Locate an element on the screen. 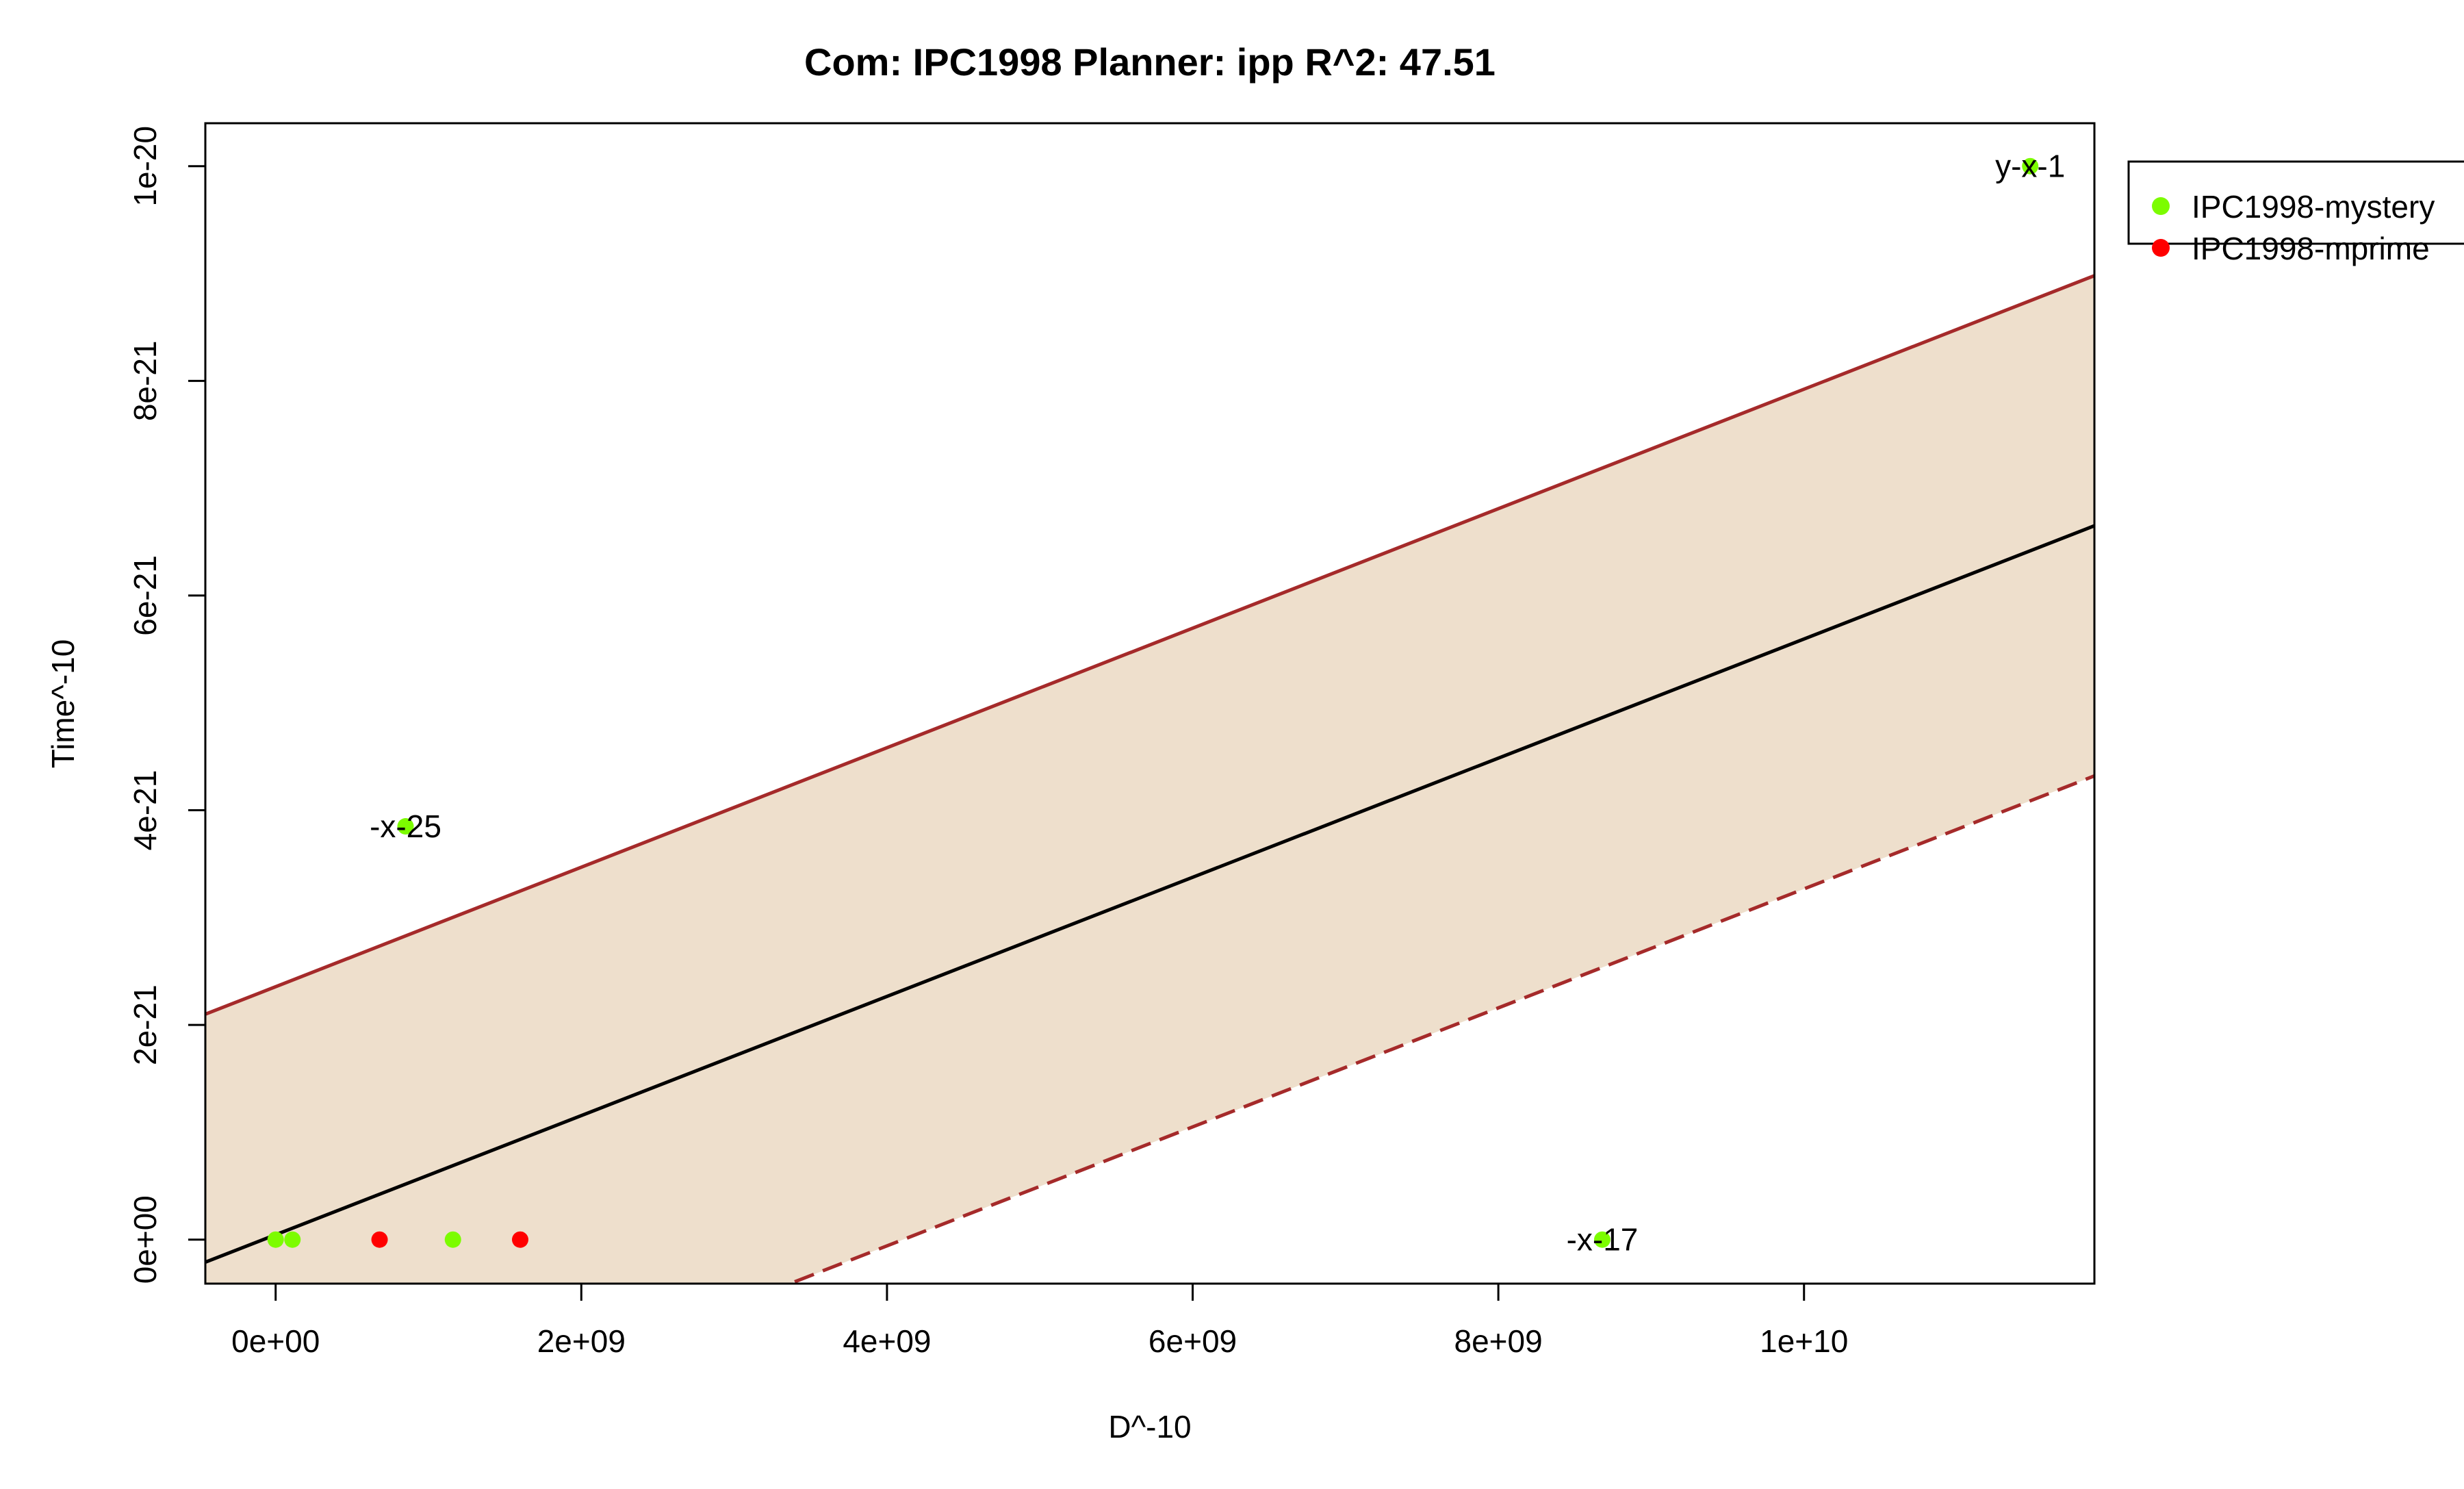  x-tick-label: 6e+09 is located at coordinates (1192, 1341).